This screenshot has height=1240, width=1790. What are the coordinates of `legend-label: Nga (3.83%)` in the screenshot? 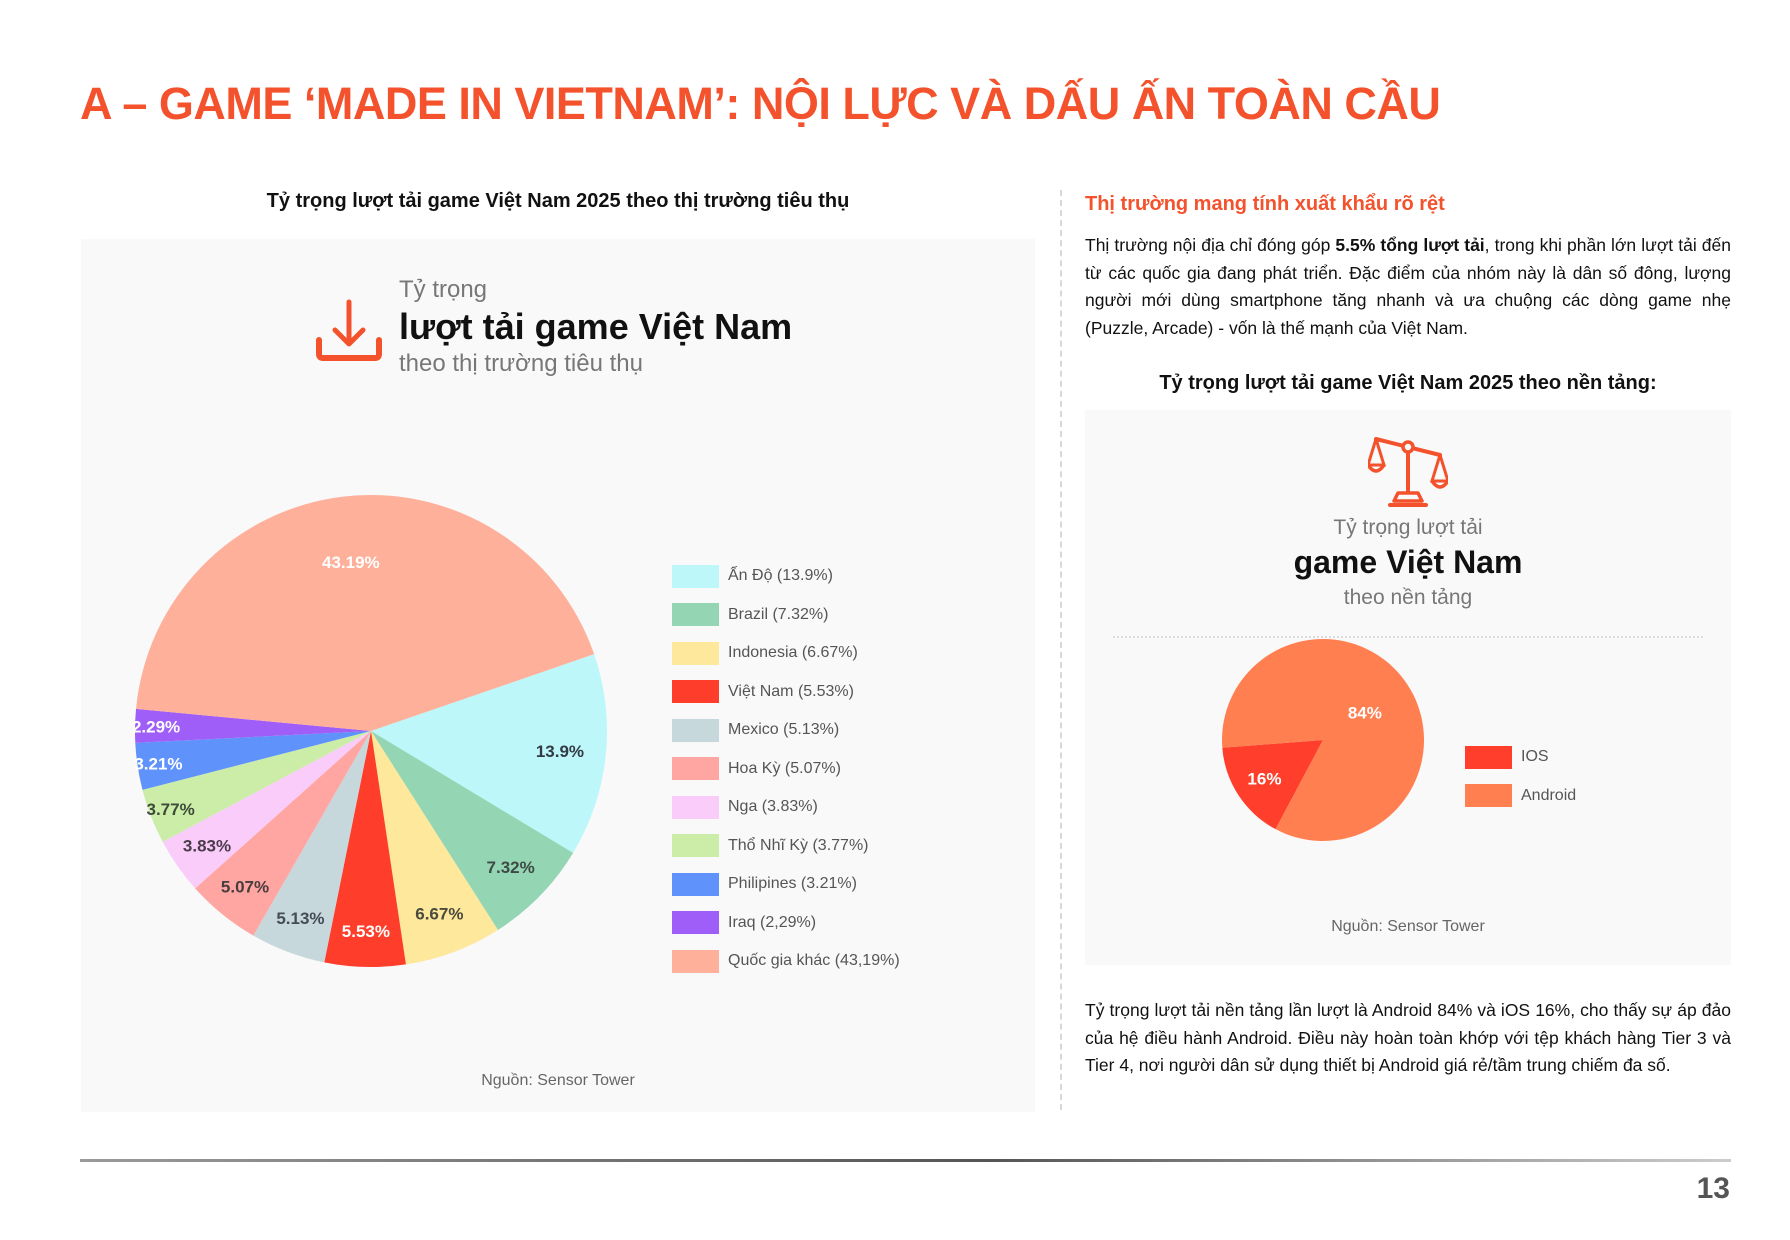 It's located at (773, 807).